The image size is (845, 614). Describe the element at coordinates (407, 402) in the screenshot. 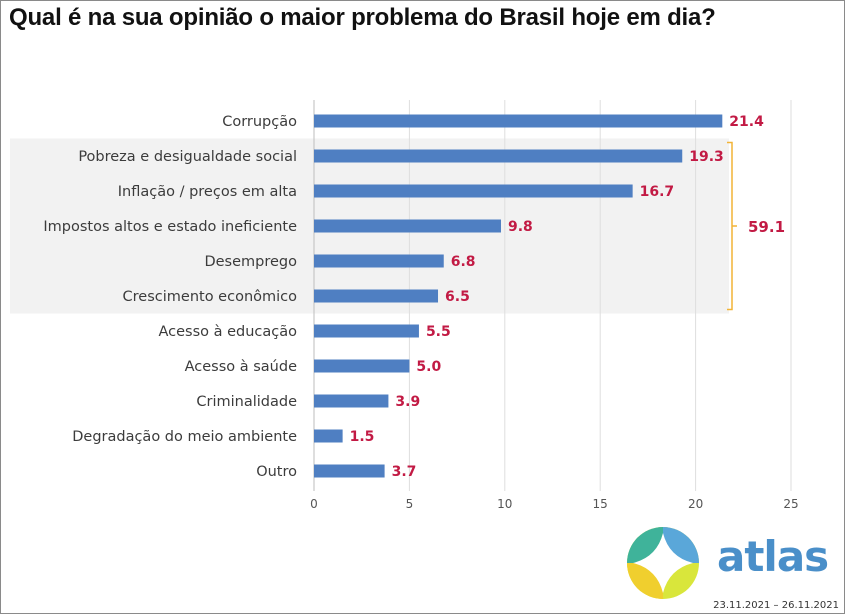

I see `value-label: 3.9` at that location.